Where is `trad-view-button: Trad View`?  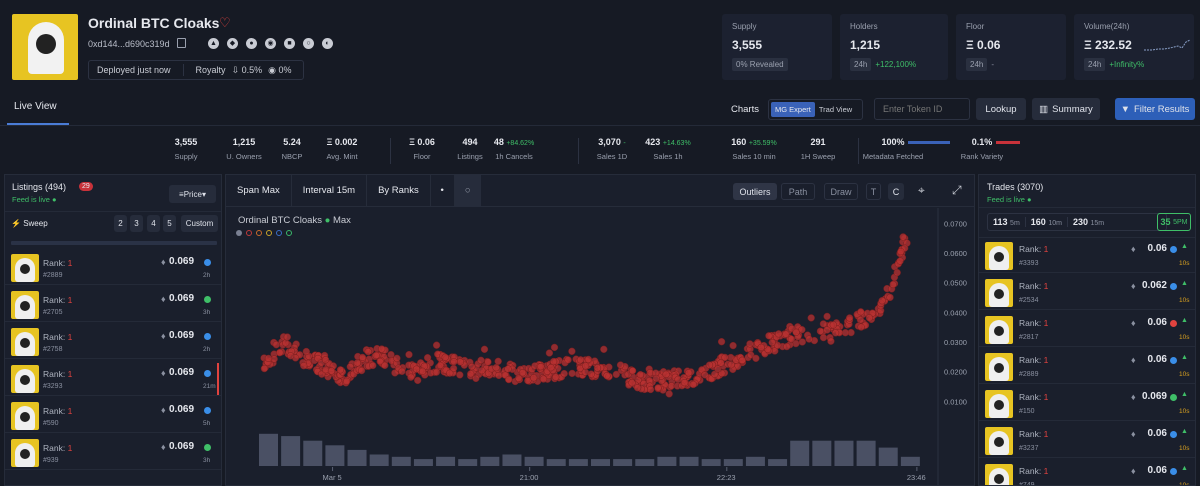
trad-view-button: Trad View is located at coordinates (835, 109).